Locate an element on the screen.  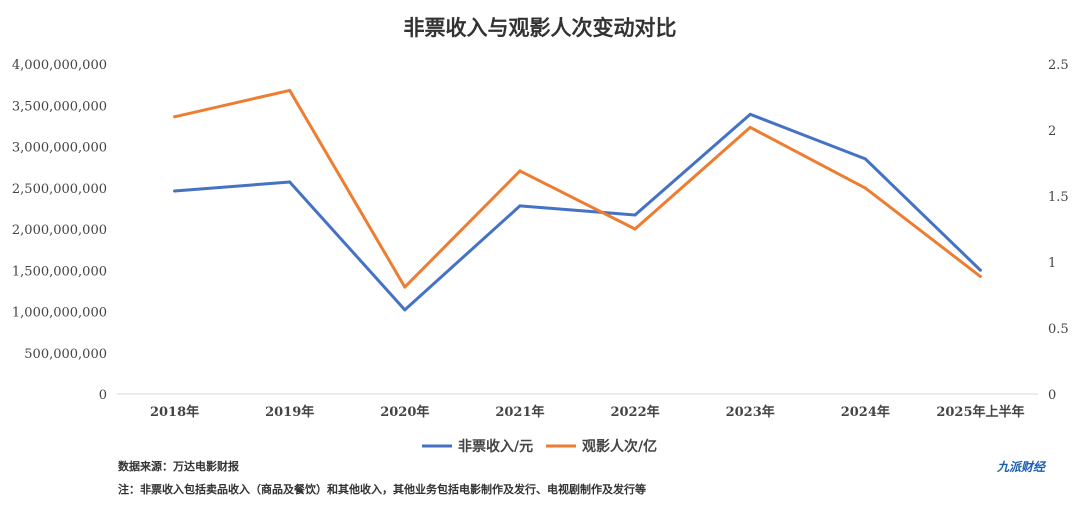
legend-label-1: 观影人次/亿 is located at coordinates (619, 446).